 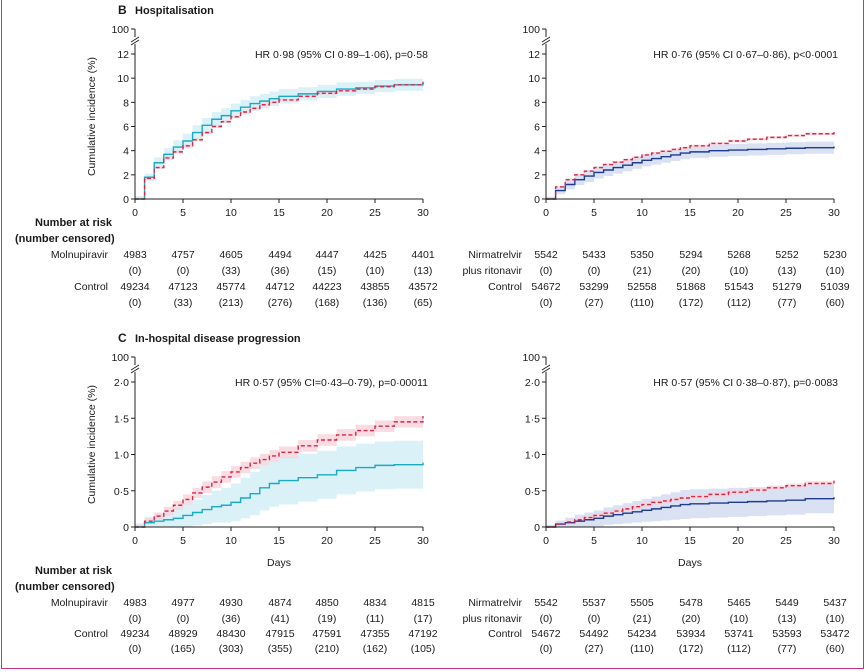 I want to click on censored-count: (110), so click(x=642, y=303).